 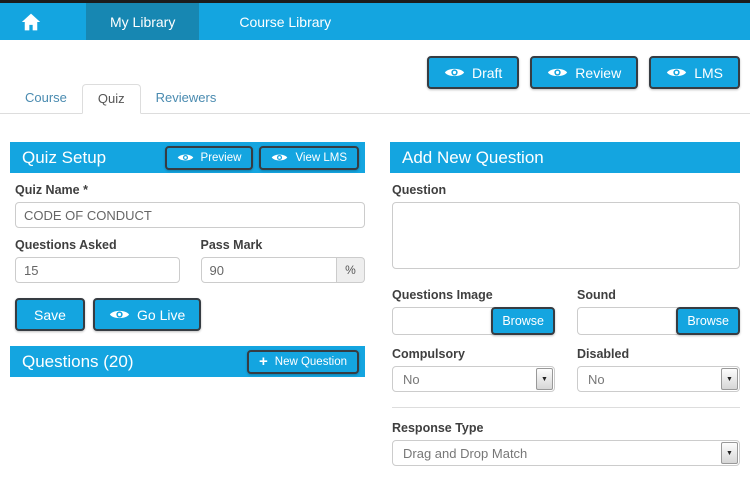 What do you see at coordinates (221, 157) in the screenshot?
I see `preview-button-label: Preview` at bounding box center [221, 157].